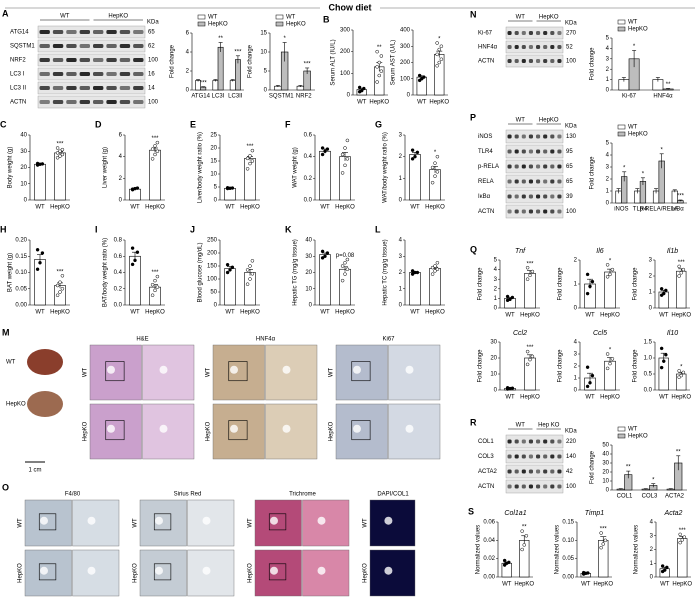 The height and width of the screenshot is (602, 700). Describe the element at coordinates (296, 167) in the screenshot. I see `y-axis-label: WAT weight (g)` at that location.